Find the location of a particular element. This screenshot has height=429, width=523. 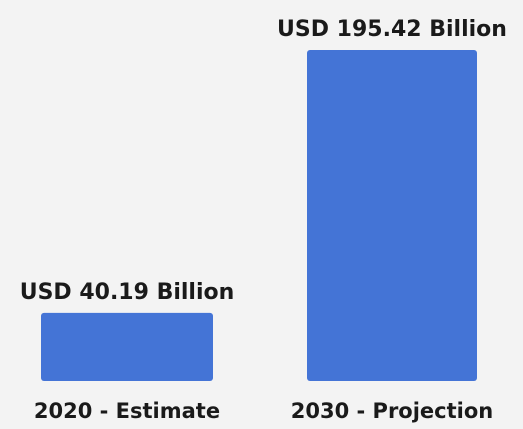

category-label-1: 2020 - Estimate is located at coordinates (127, 411).